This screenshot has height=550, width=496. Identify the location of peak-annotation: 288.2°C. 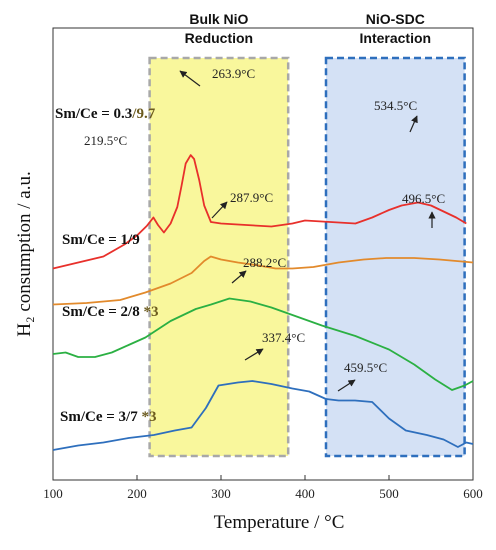
(264, 262).